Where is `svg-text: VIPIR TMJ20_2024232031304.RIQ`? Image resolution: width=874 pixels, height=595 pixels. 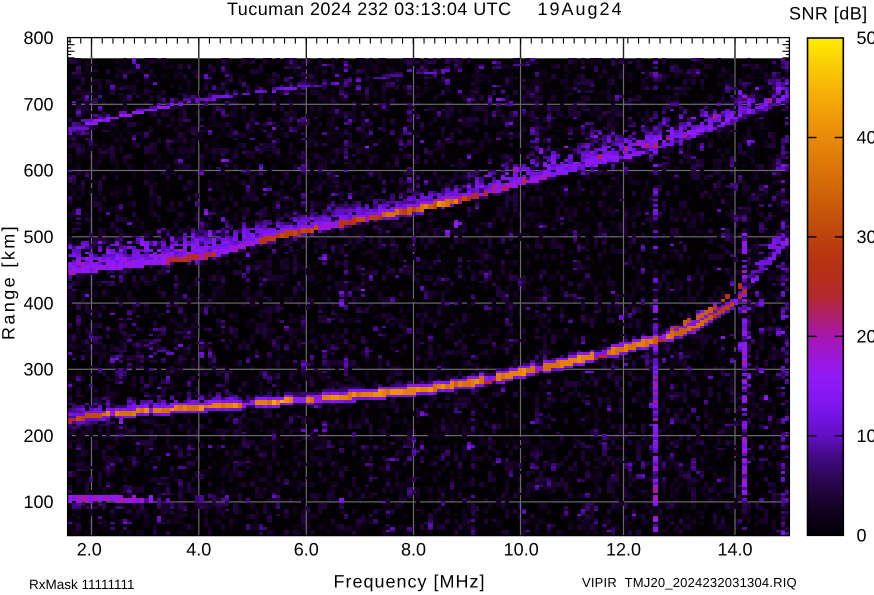
svg-text: VIPIR TMJ20_2024232031304.RIQ is located at coordinates (689, 582).